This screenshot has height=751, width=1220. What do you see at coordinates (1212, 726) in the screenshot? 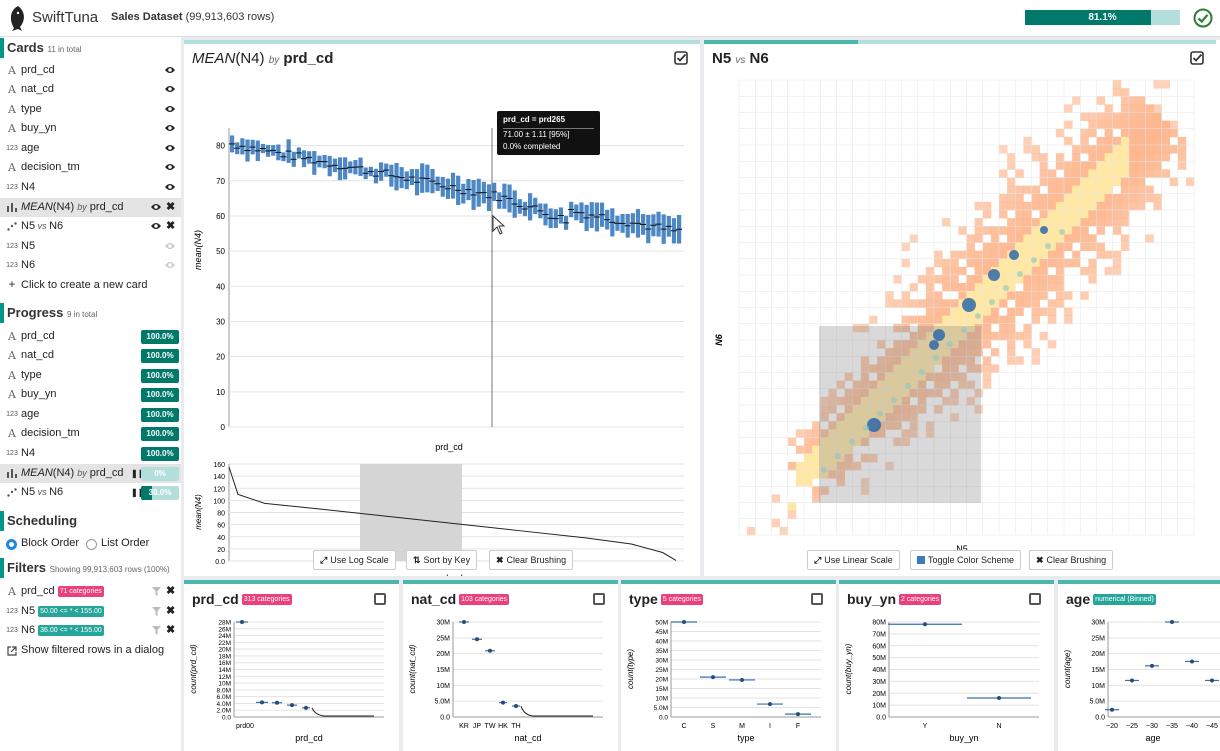
I see `x-tick-label: ~45` at bounding box center [1212, 726].